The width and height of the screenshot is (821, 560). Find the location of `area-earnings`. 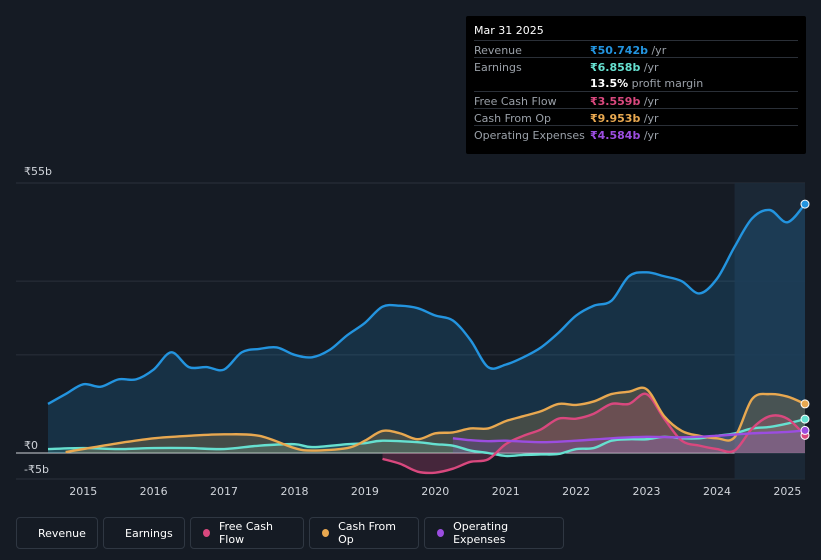

area-earnings is located at coordinates (426, 438).